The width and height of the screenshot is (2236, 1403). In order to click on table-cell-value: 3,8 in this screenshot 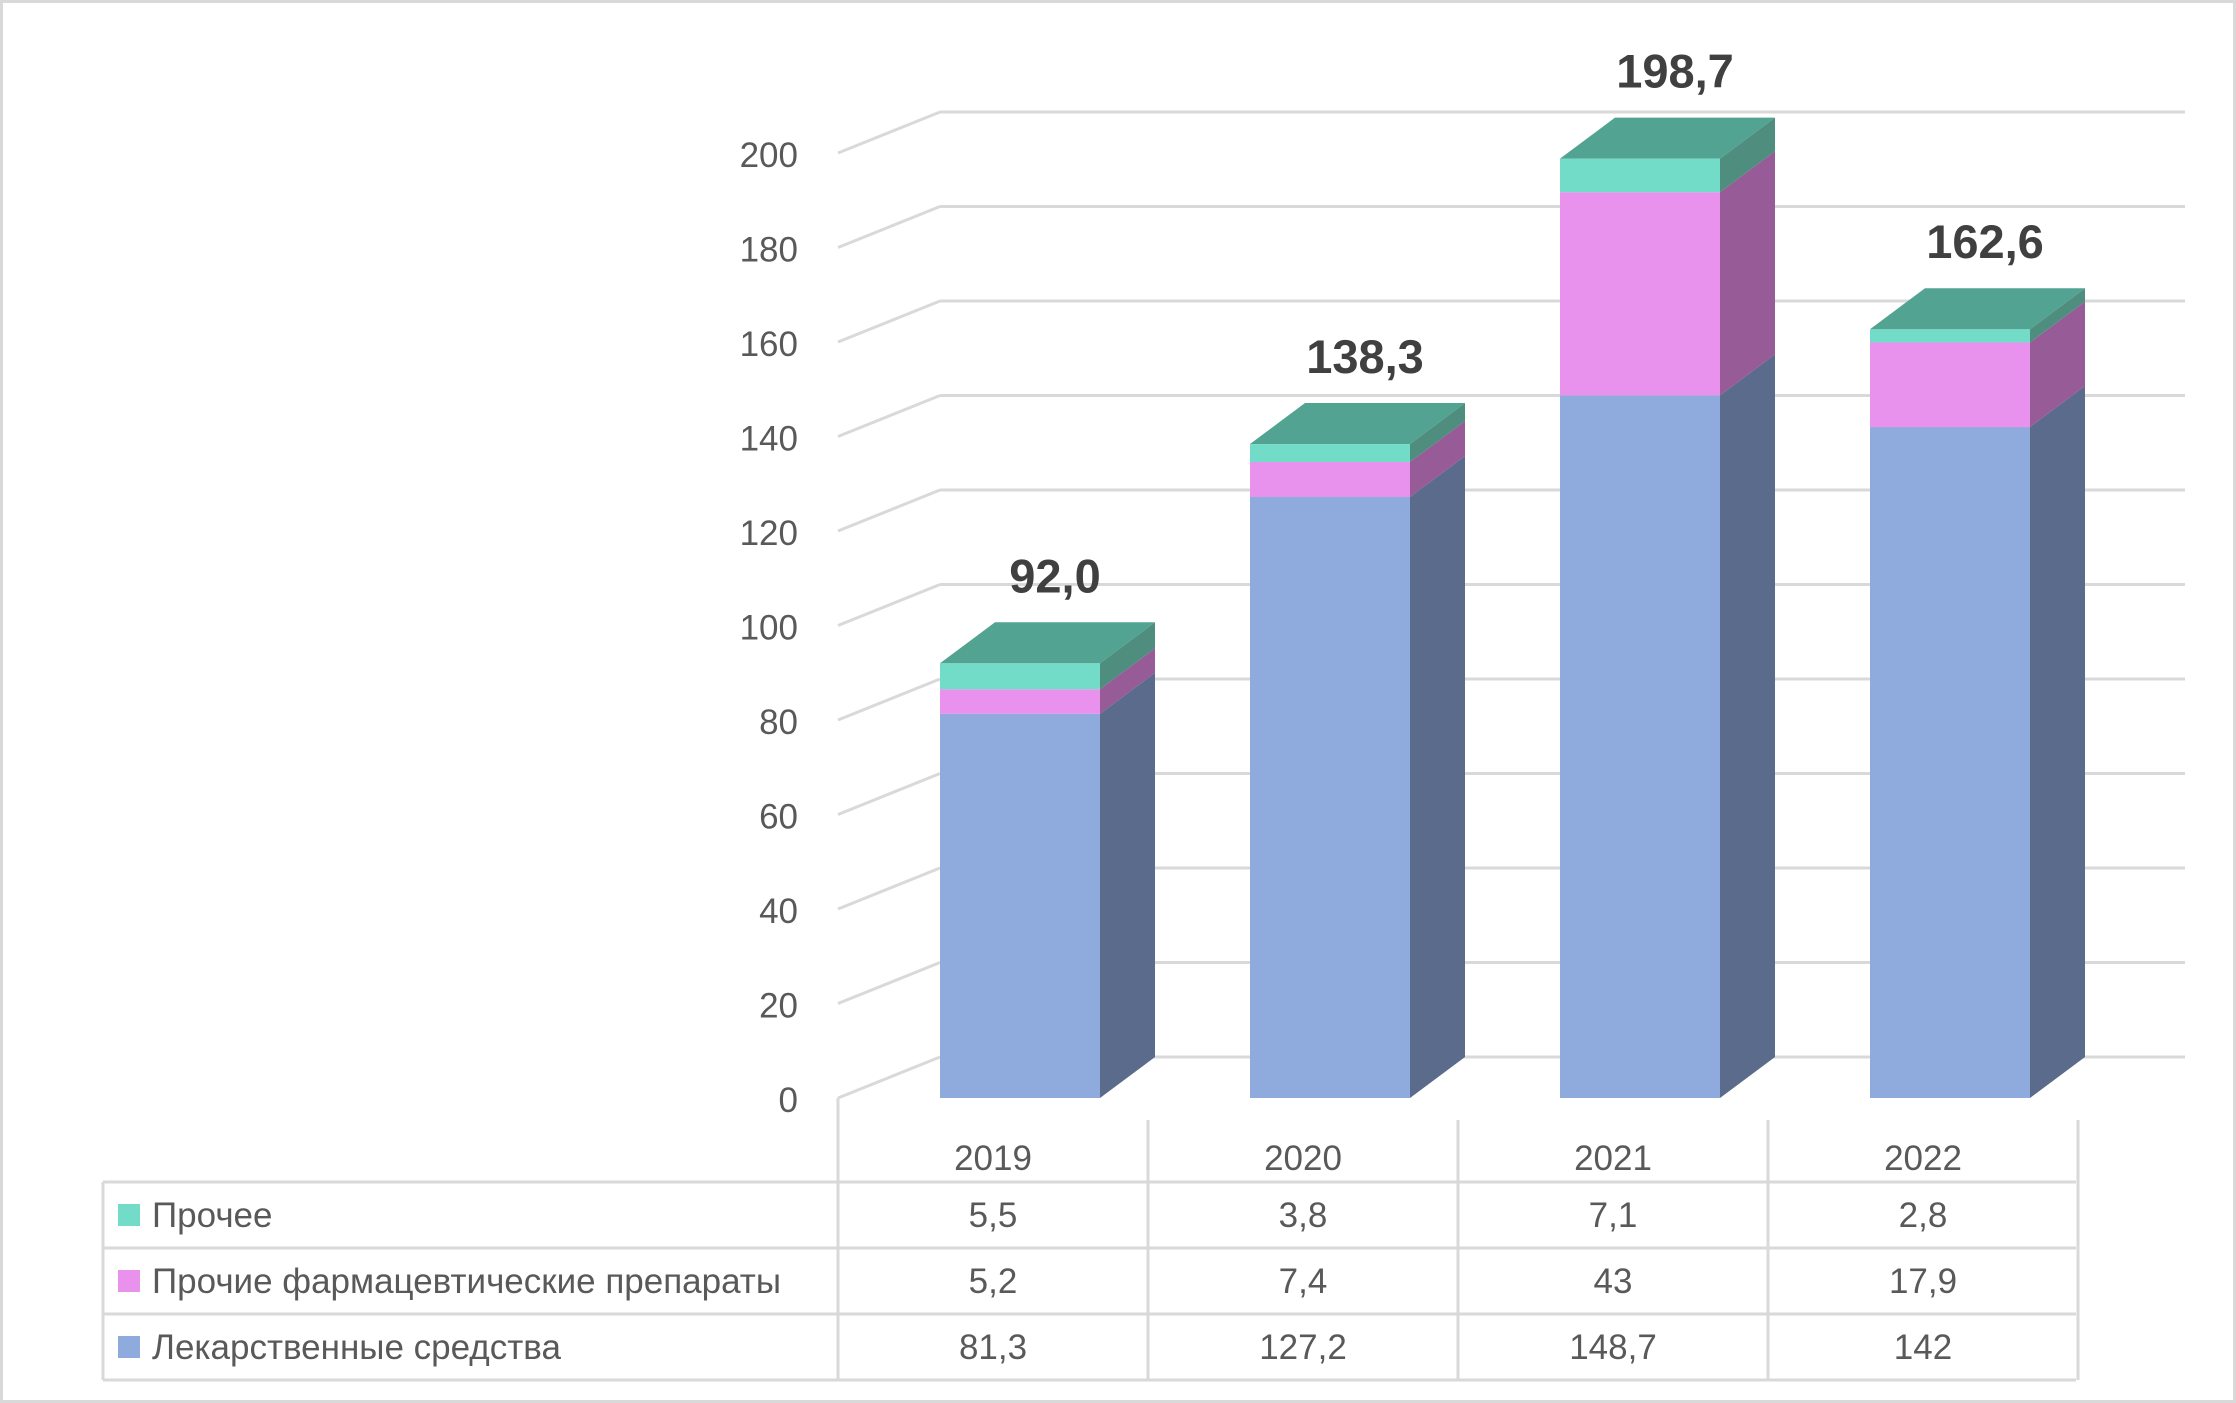, I will do `click(1303, 1215)`.